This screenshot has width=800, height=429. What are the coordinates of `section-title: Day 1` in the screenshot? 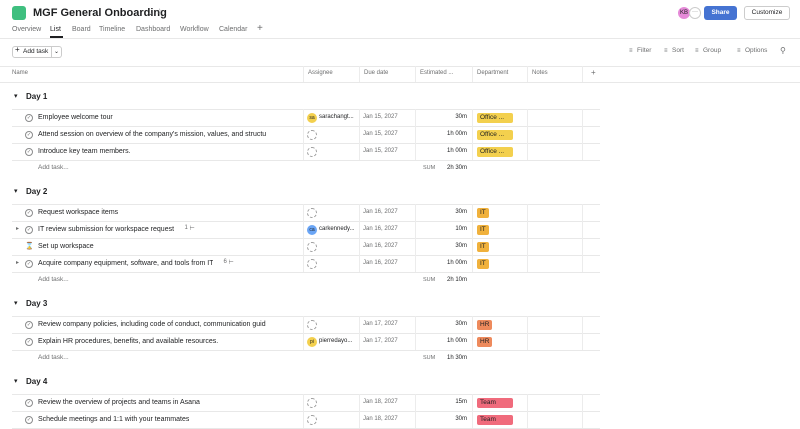 It's located at (37, 96).